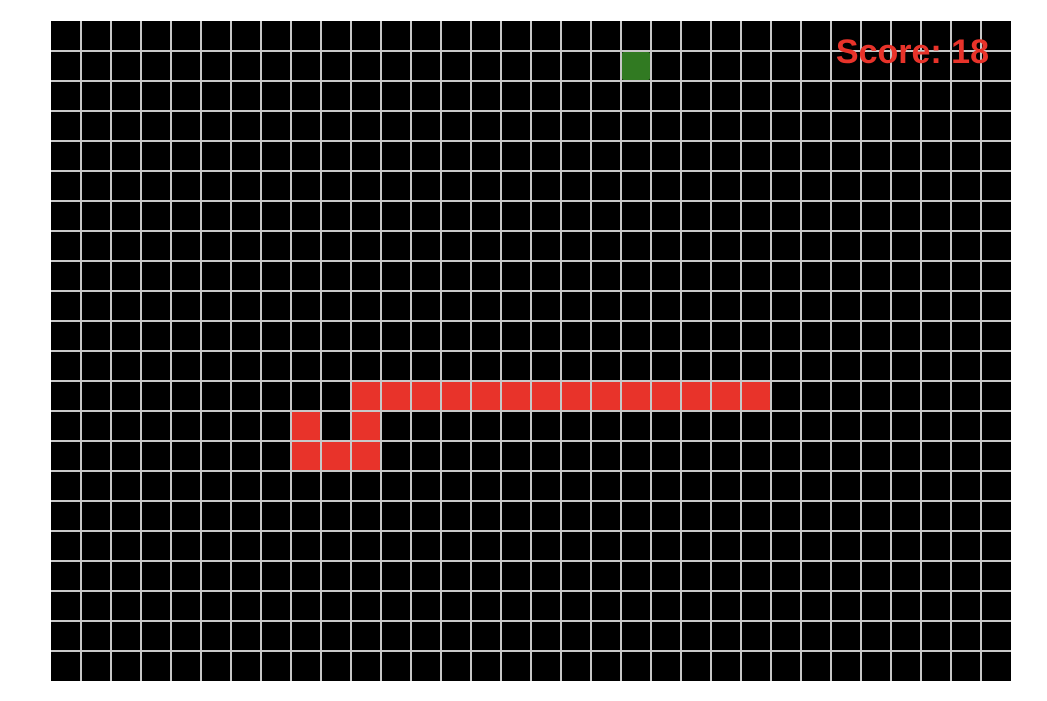 The height and width of the screenshot is (701, 1047). Describe the element at coordinates (912, 52) in the screenshot. I see `score-label: Score: 18` at that location.